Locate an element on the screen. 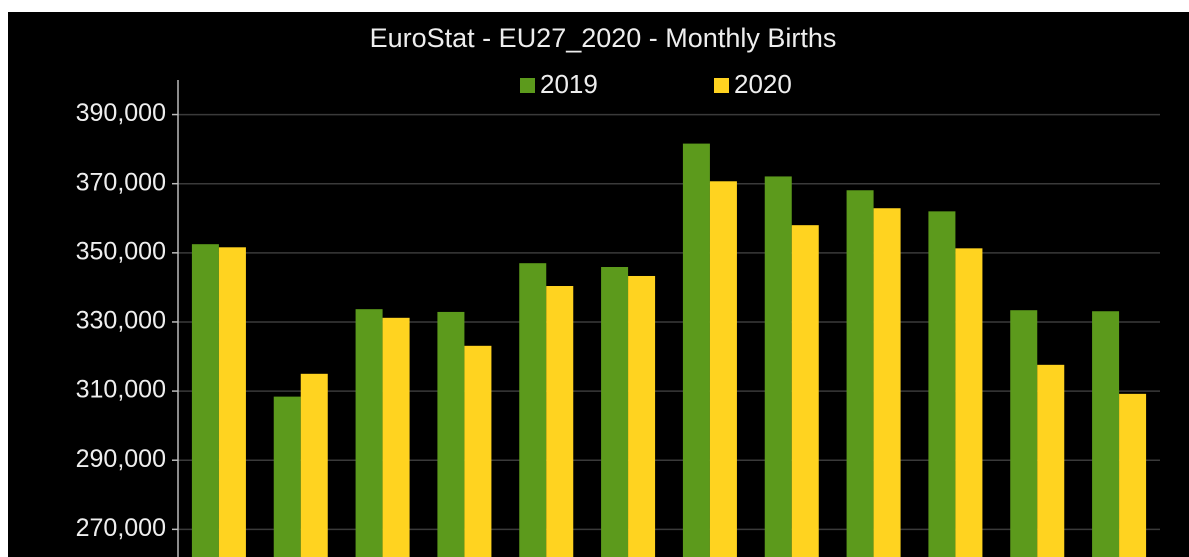 Image resolution: width=1189 pixels, height=557 pixels. legend-label: 2020 is located at coordinates (763, 84).